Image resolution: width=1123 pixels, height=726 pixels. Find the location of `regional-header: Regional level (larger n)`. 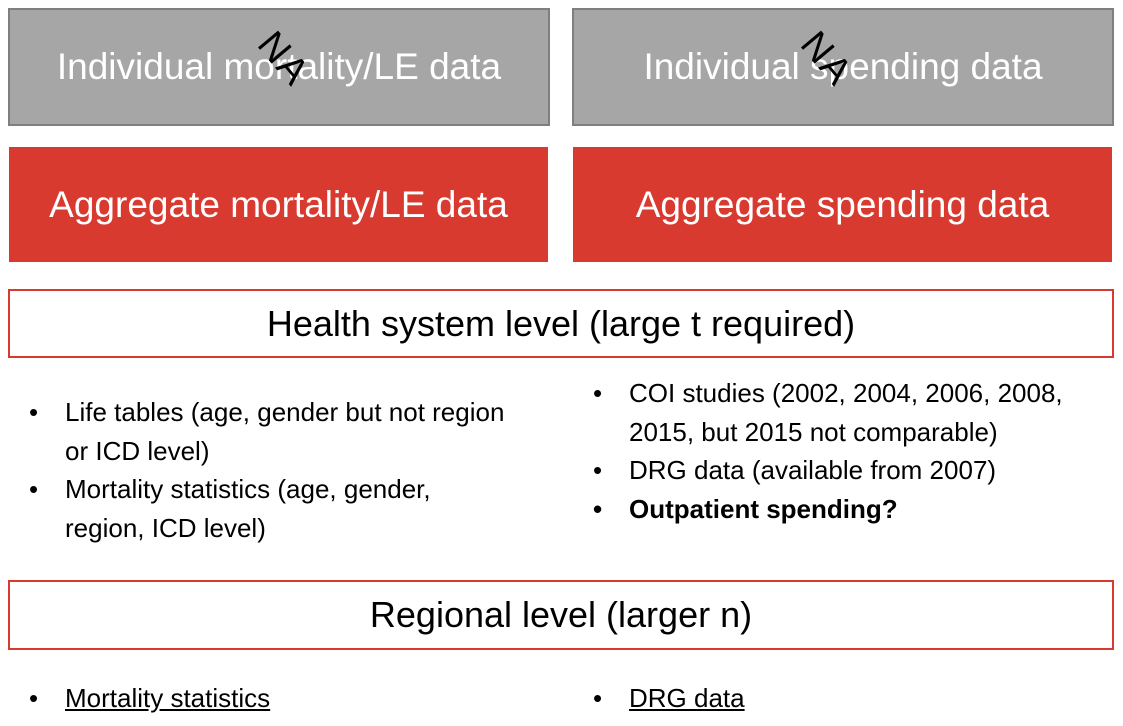

regional-header: Regional level (larger n) is located at coordinates (561, 615).